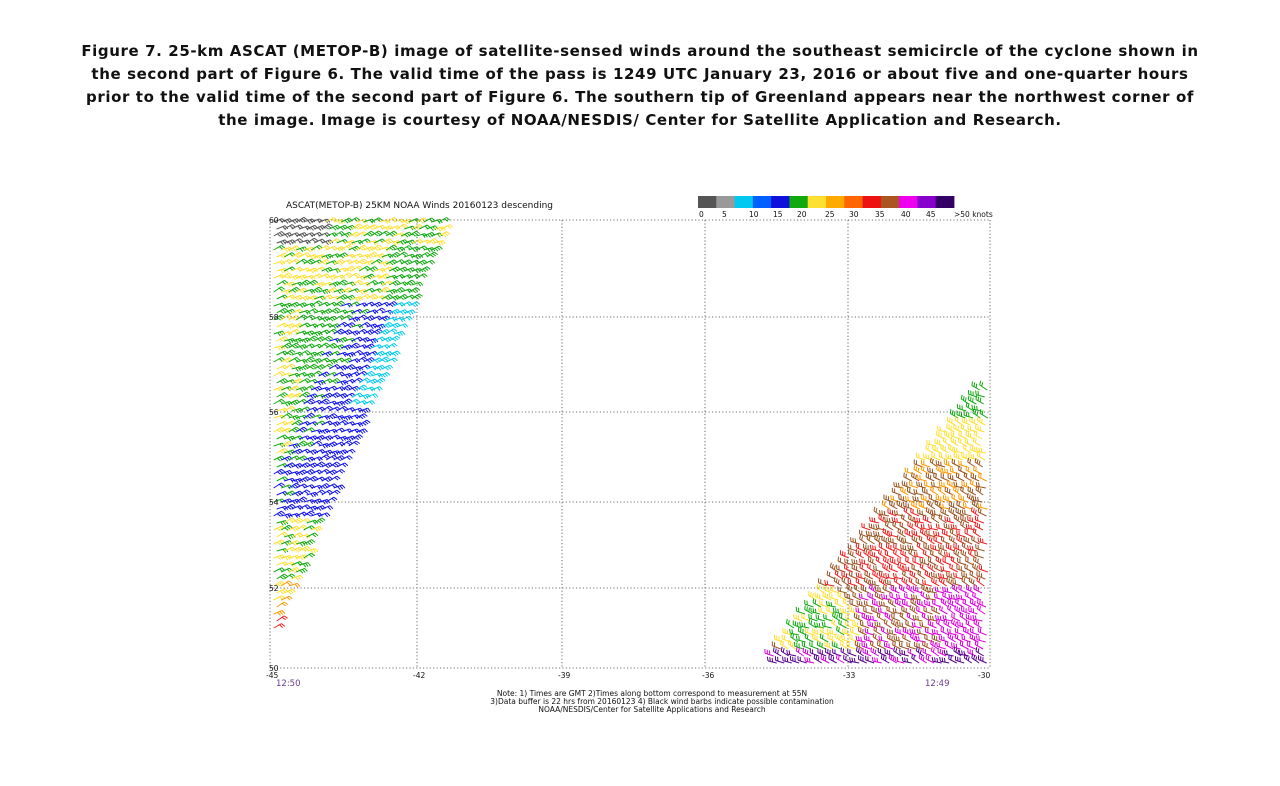 The height and width of the screenshot is (786, 1280). Describe the element at coordinates (274, 668) in the screenshot. I see `lat-label: 50` at that location.